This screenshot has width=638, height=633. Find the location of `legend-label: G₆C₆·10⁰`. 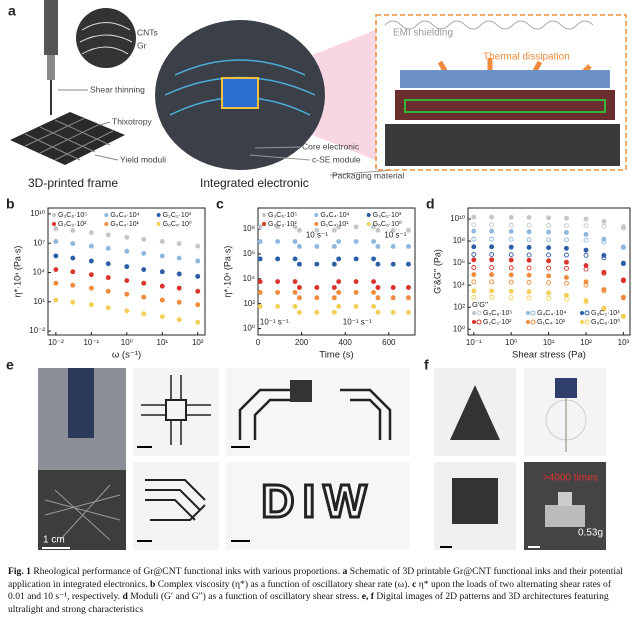

legend-label: G₆C₆·10⁰ is located at coordinates (177, 224).